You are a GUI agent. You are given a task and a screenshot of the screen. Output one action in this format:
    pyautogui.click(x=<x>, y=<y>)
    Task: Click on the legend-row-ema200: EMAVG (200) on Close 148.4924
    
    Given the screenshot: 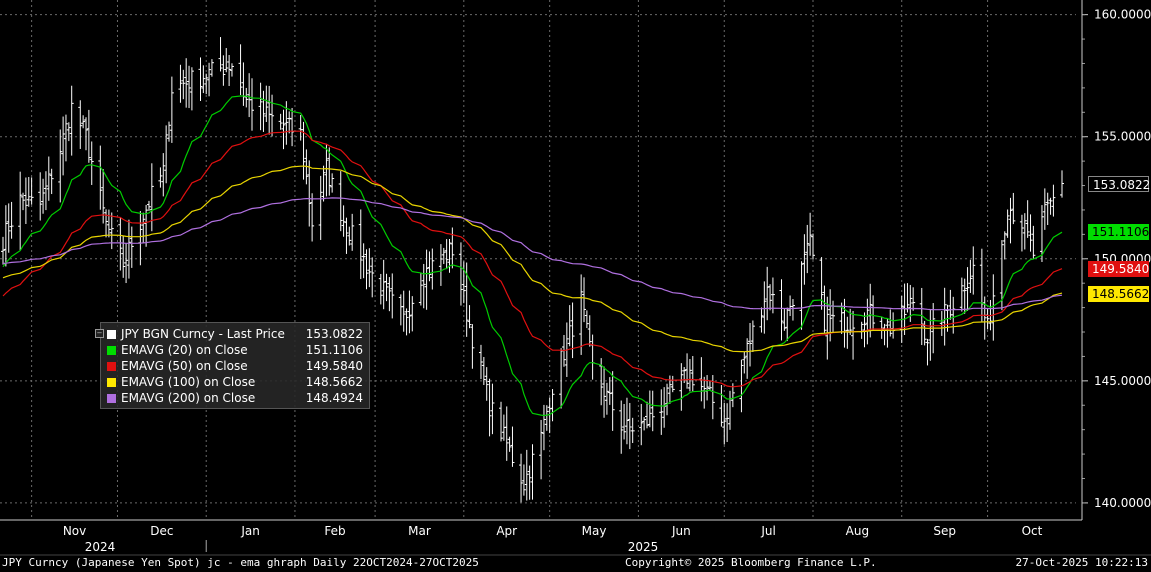 What is the action you would take?
    pyautogui.click(x=235, y=398)
    